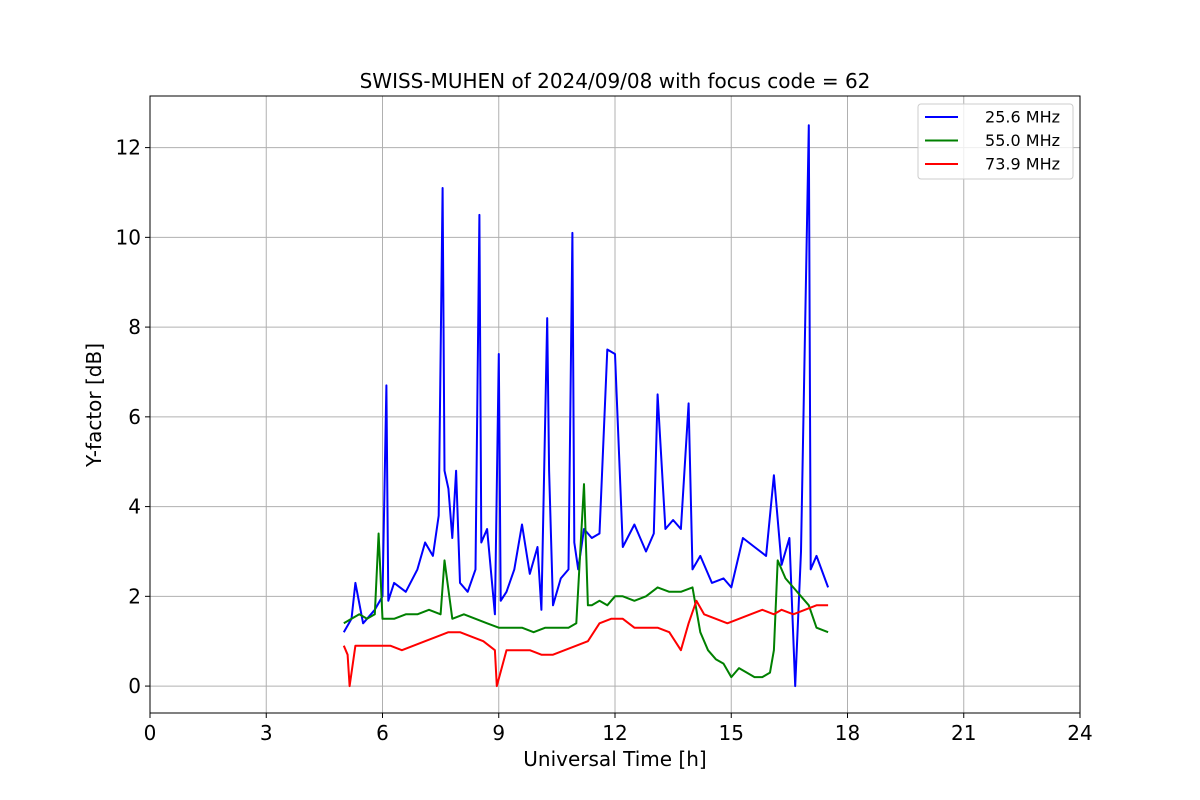  I want to click on x-tick-label: 12, so click(614, 733).